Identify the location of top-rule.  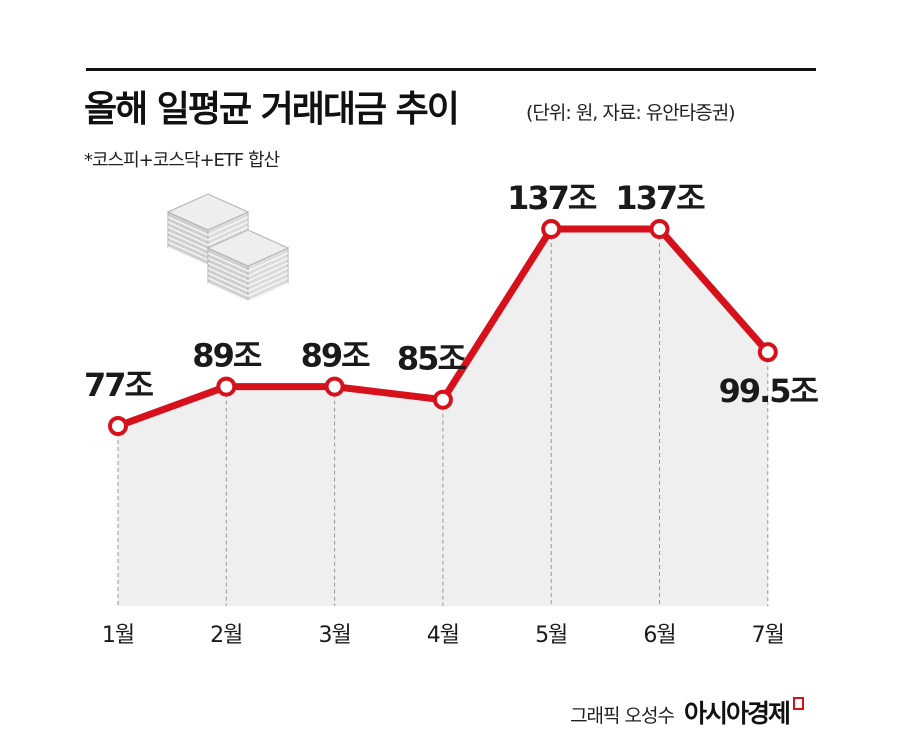
(451, 69).